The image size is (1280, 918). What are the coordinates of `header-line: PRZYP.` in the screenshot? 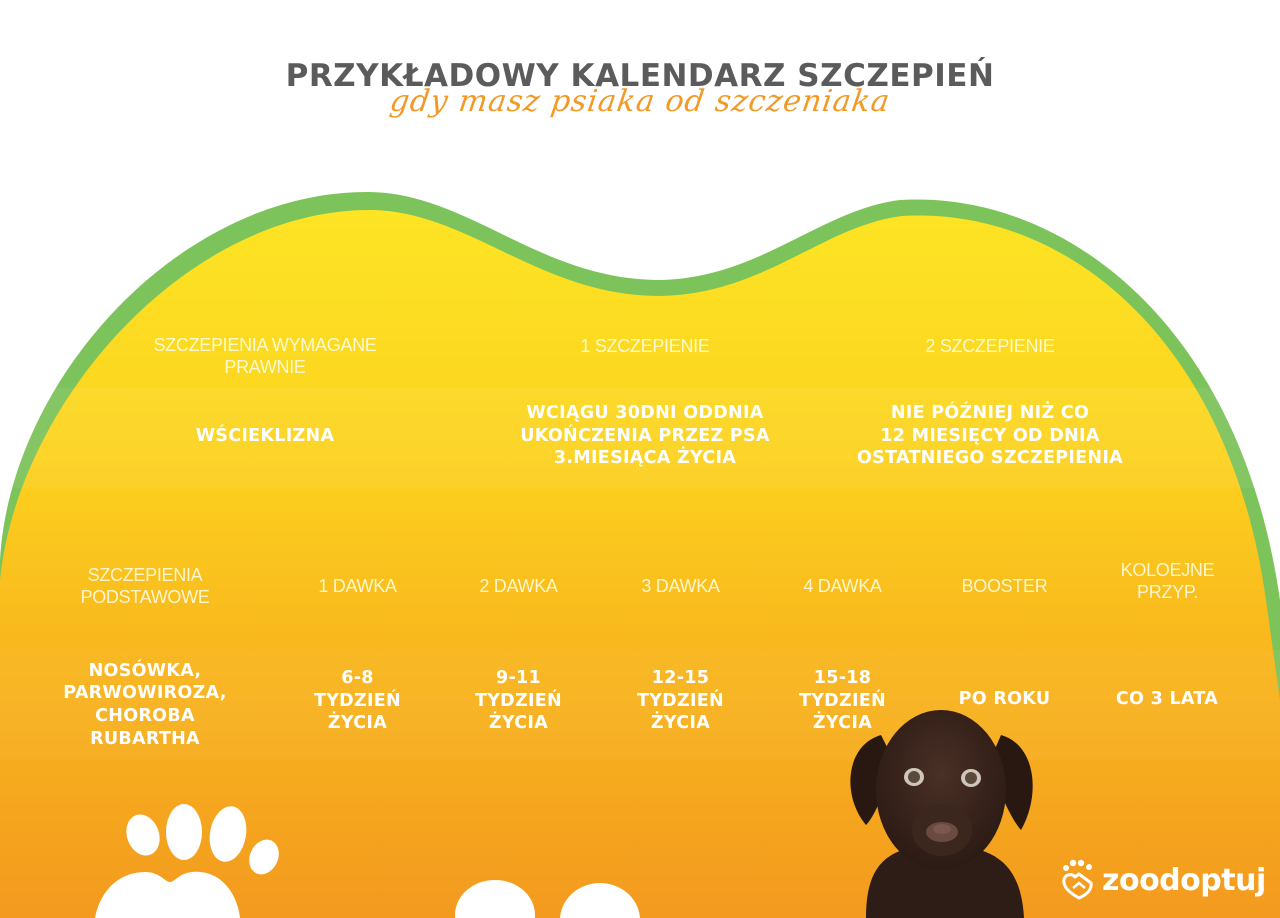 It's located at (1167, 592).